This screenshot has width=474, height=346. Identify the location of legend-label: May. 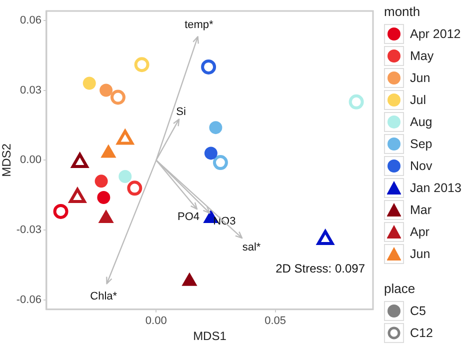
(422, 56).